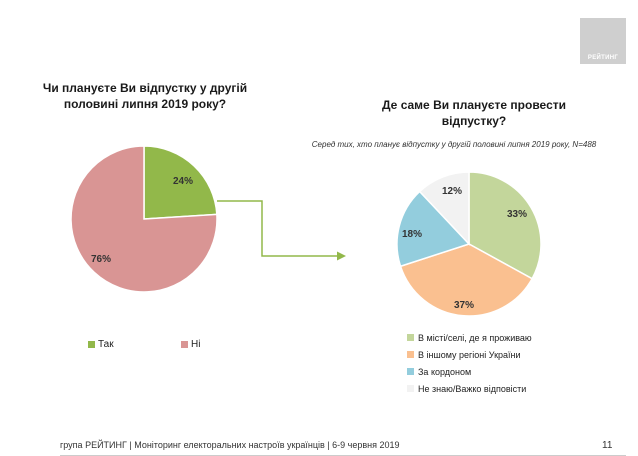  I want to click on legend-no-label: Ні, so click(196, 344).